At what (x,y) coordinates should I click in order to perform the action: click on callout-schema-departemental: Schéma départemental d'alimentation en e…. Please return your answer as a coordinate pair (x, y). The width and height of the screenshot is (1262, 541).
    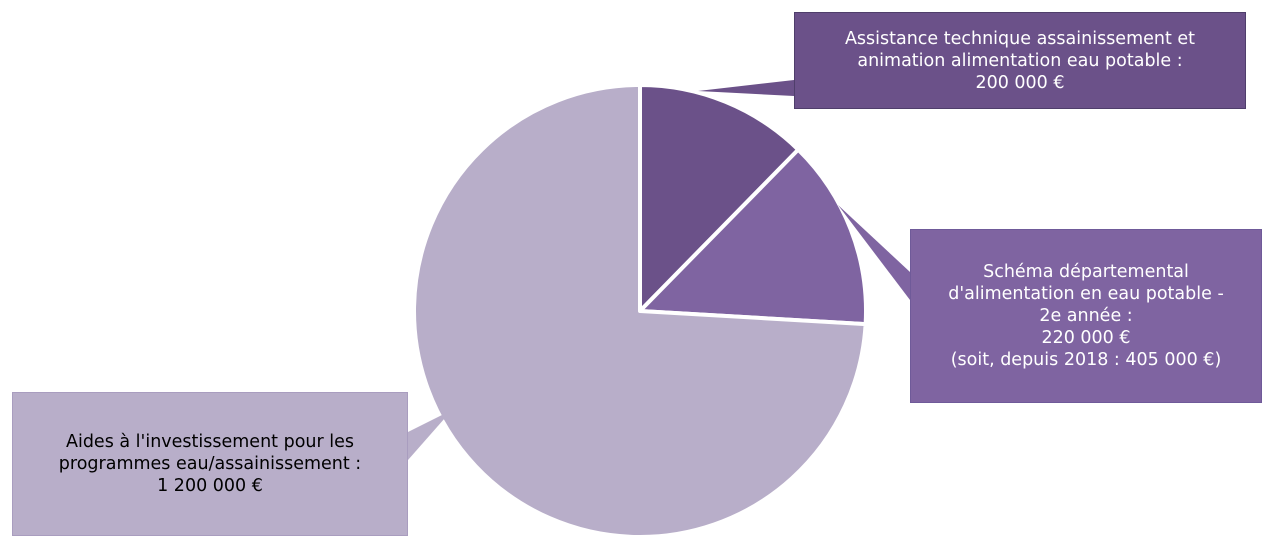
    Looking at the image, I should click on (1086, 316).